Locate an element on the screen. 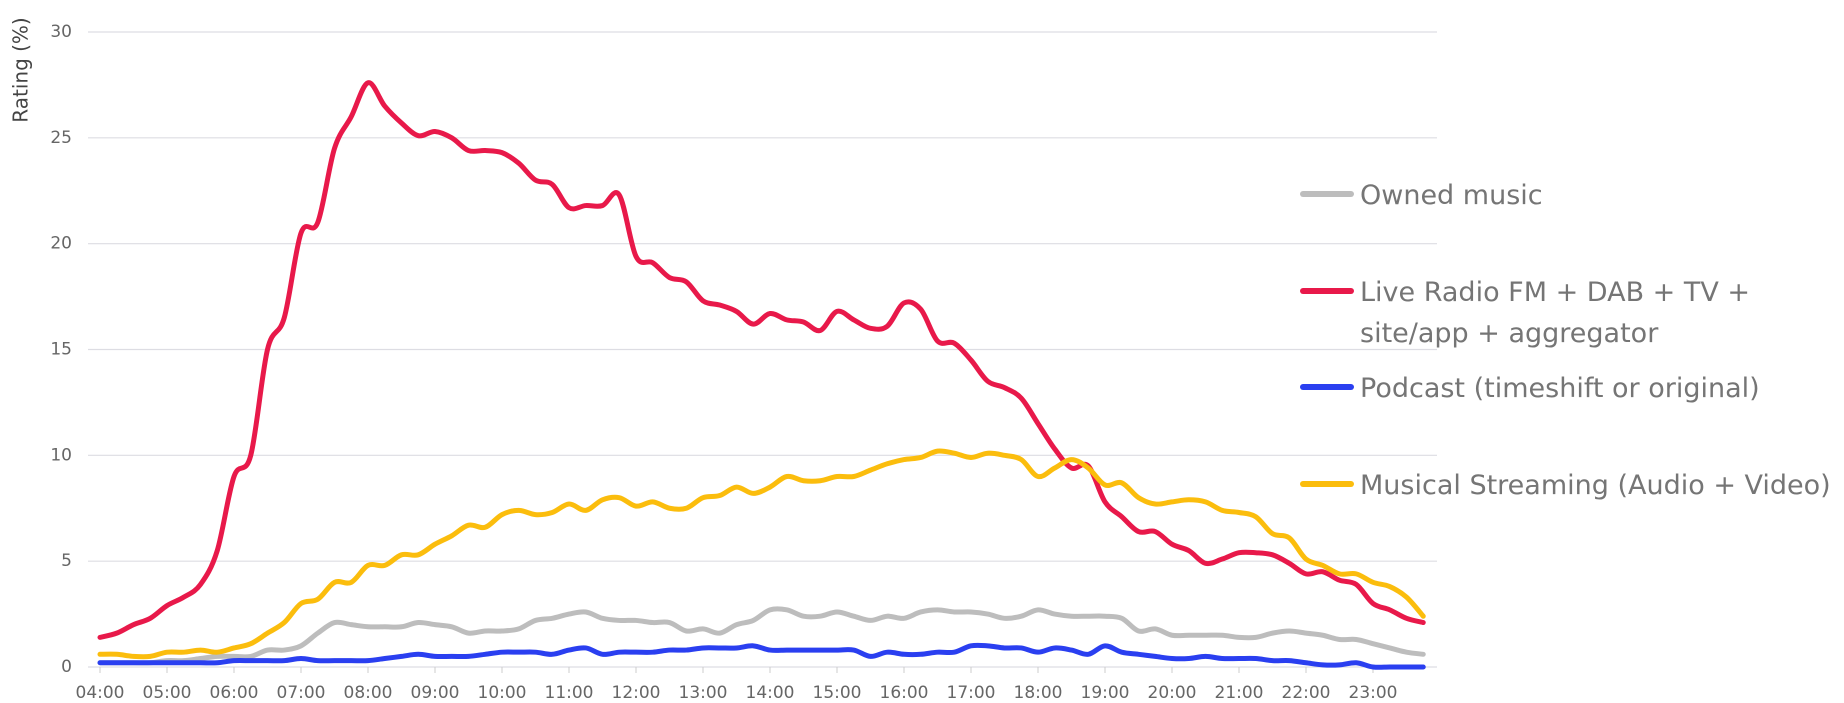 Image resolution: width=1844 pixels, height=703 pixels. y-tick-label: 20 is located at coordinates (61, 244).